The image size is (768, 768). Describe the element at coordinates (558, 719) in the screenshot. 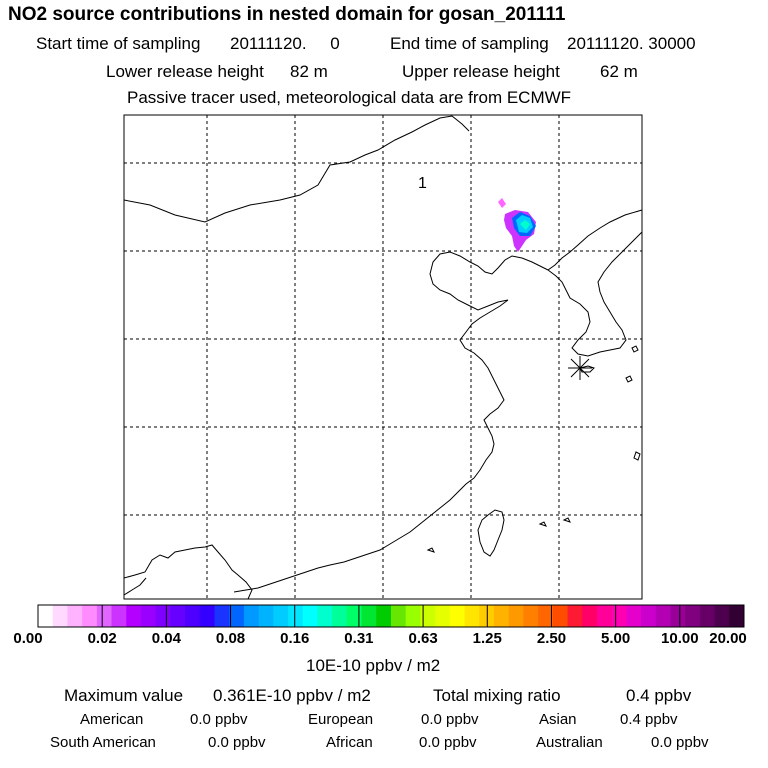

I see `asian-label: Asian` at that location.